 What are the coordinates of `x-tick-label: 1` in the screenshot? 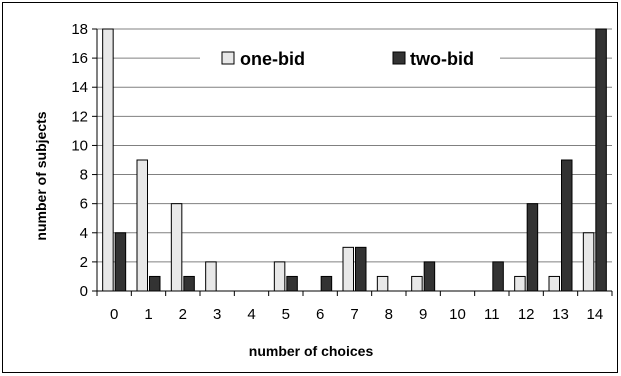 It's located at (148, 314).